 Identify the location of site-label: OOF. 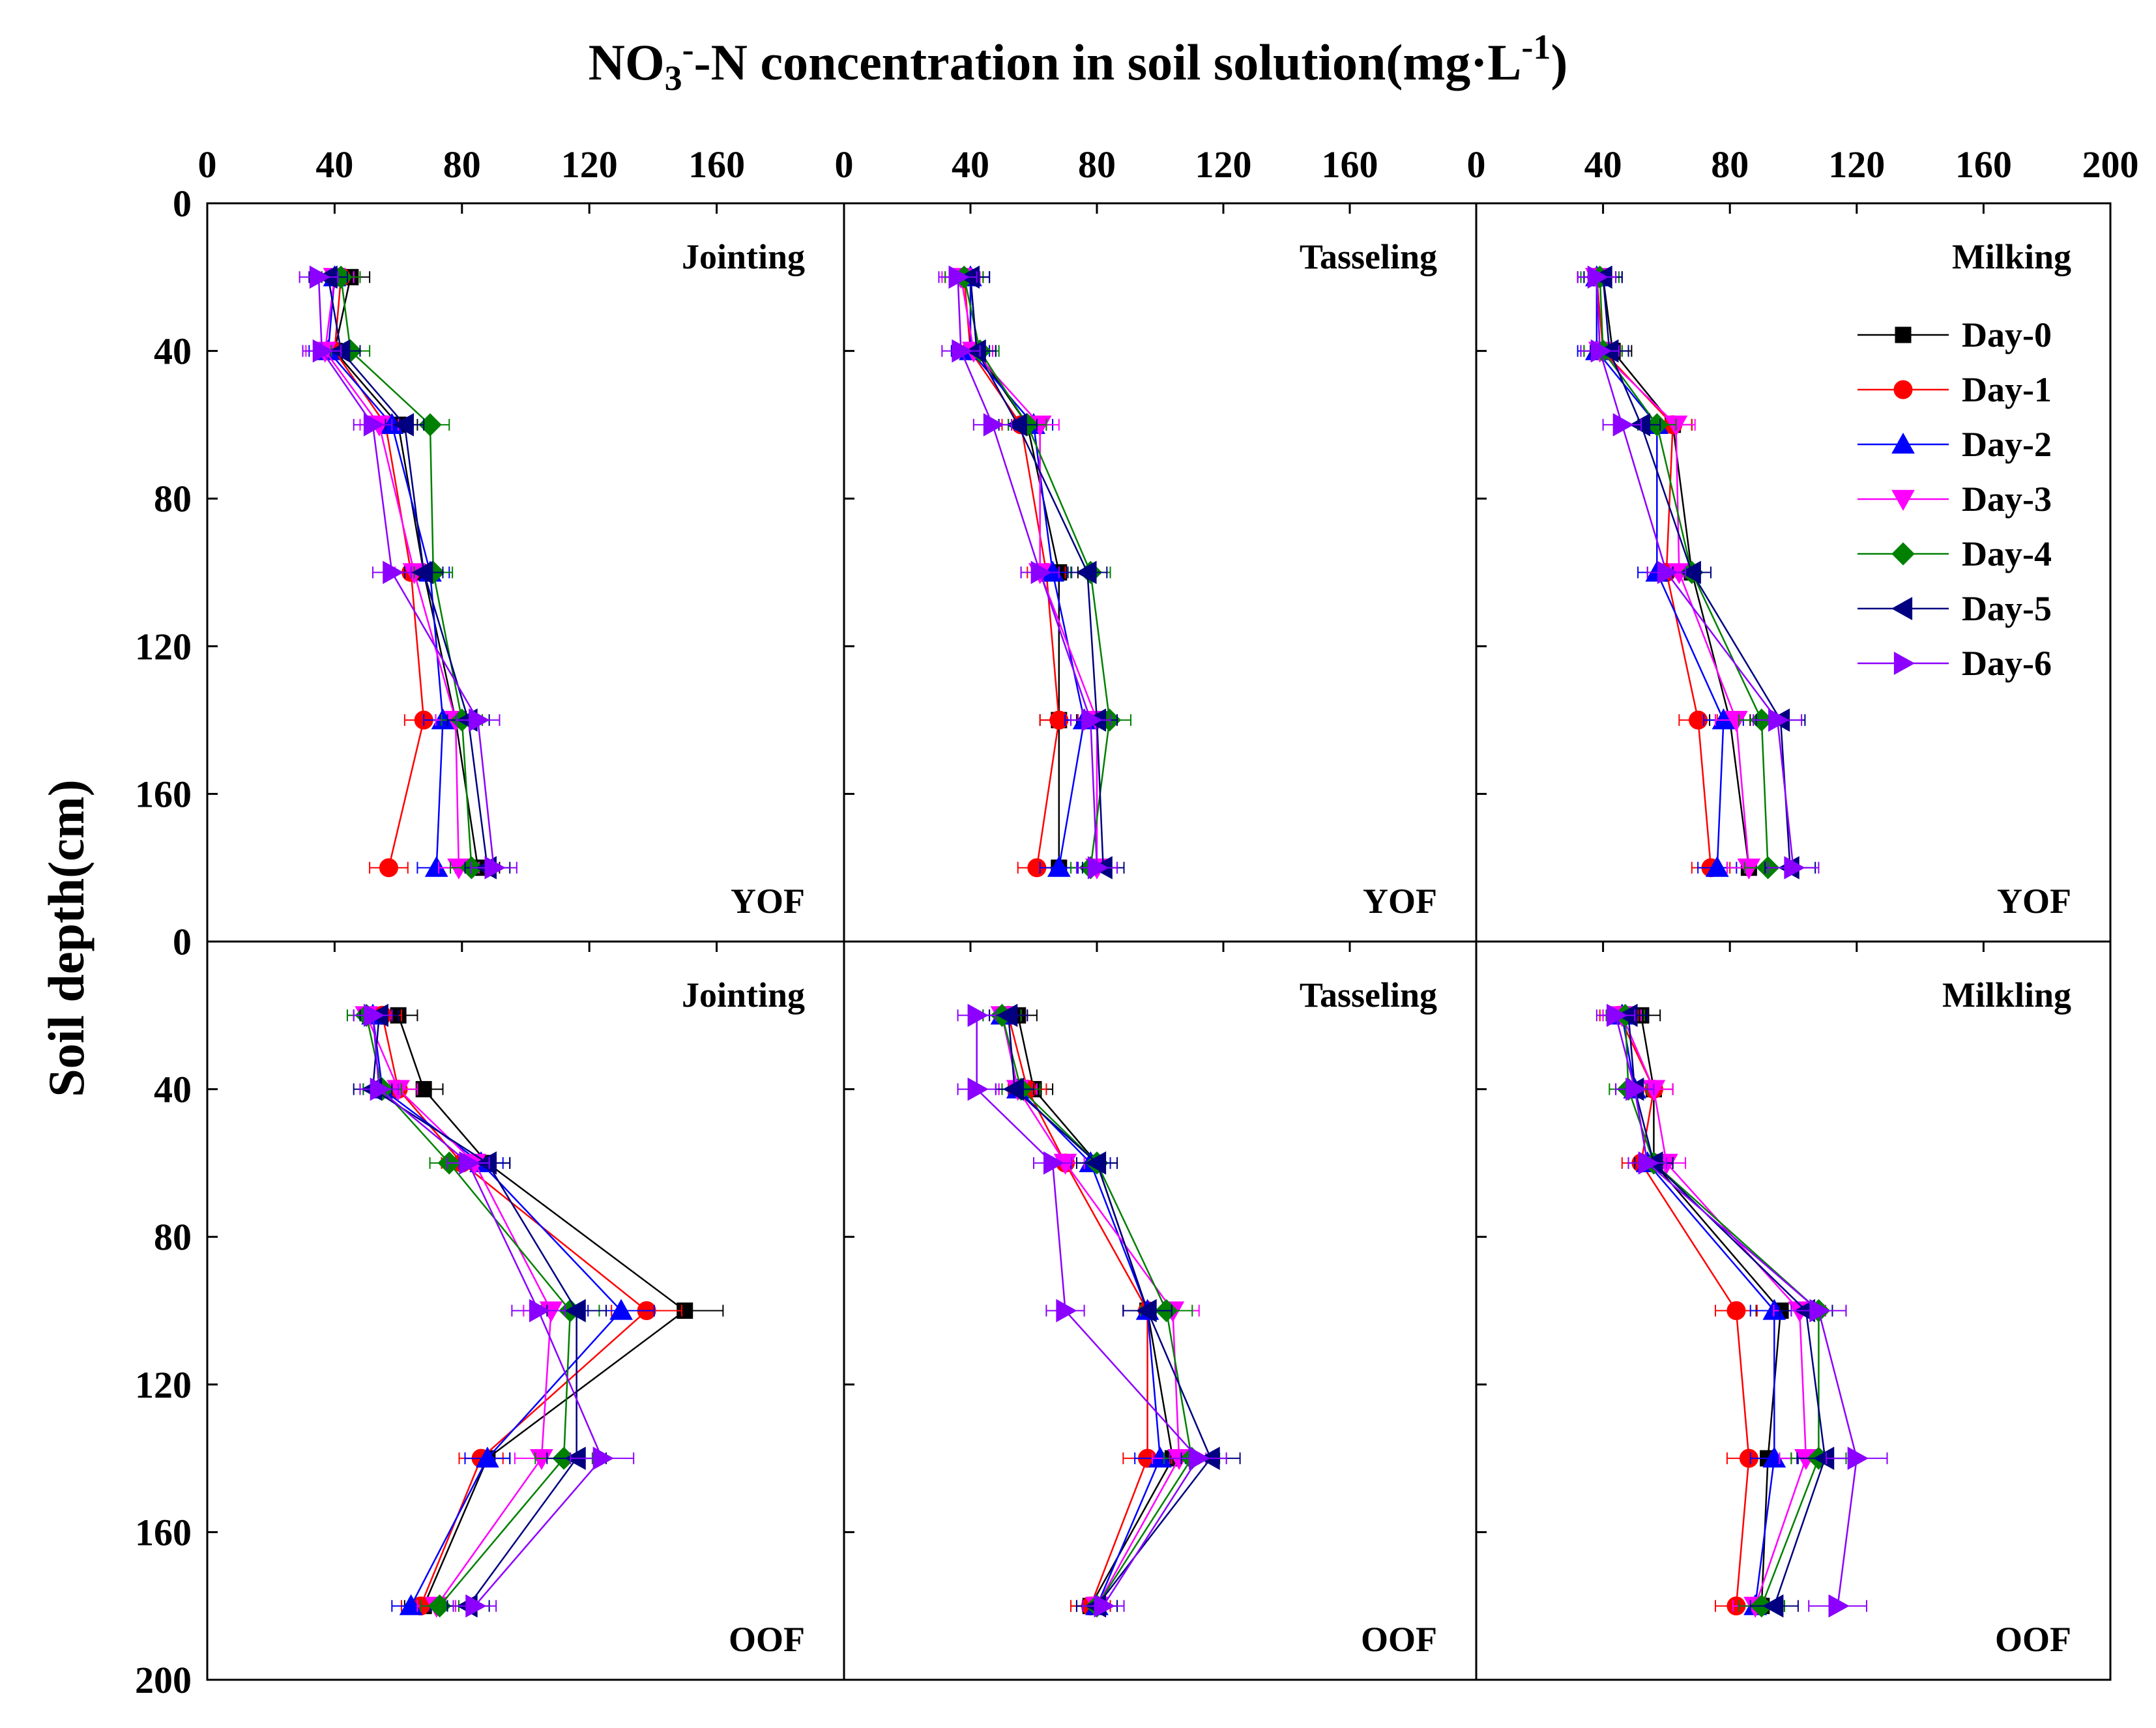
(2033, 1640).